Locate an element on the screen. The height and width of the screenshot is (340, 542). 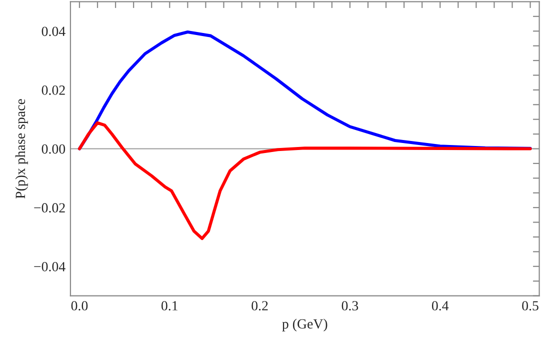
x-tick-label: 0.5 is located at coordinates (530, 305).